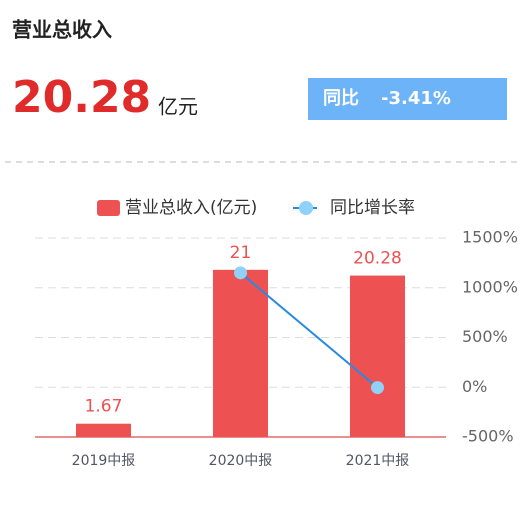  I want to click on legend-label: 同比增长率, so click(372, 208).